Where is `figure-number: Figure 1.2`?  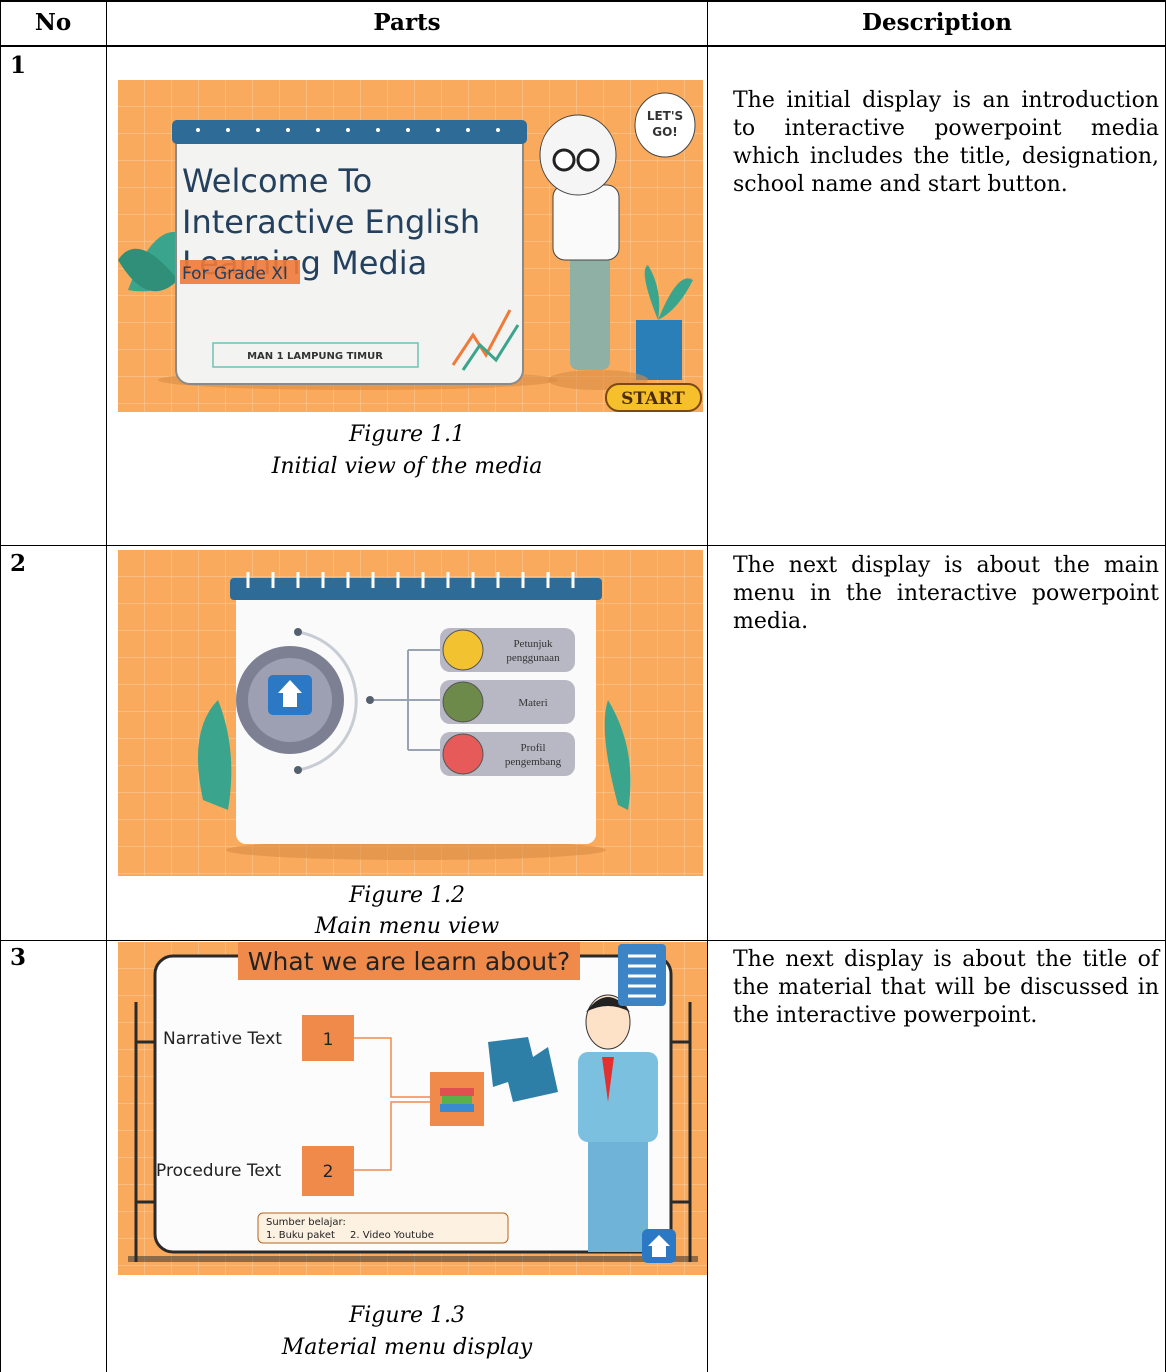 figure-number: Figure 1.2 is located at coordinates (407, 895).